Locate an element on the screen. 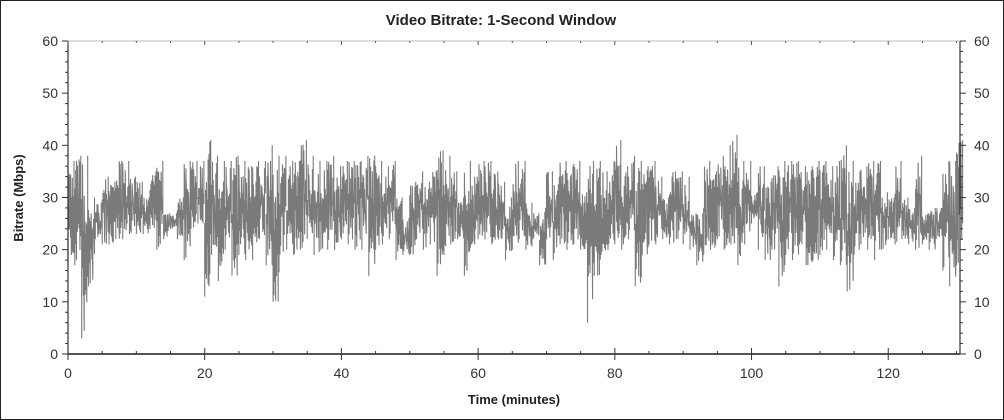  x-tick-label: 80 is located at coordinates (615, 373).